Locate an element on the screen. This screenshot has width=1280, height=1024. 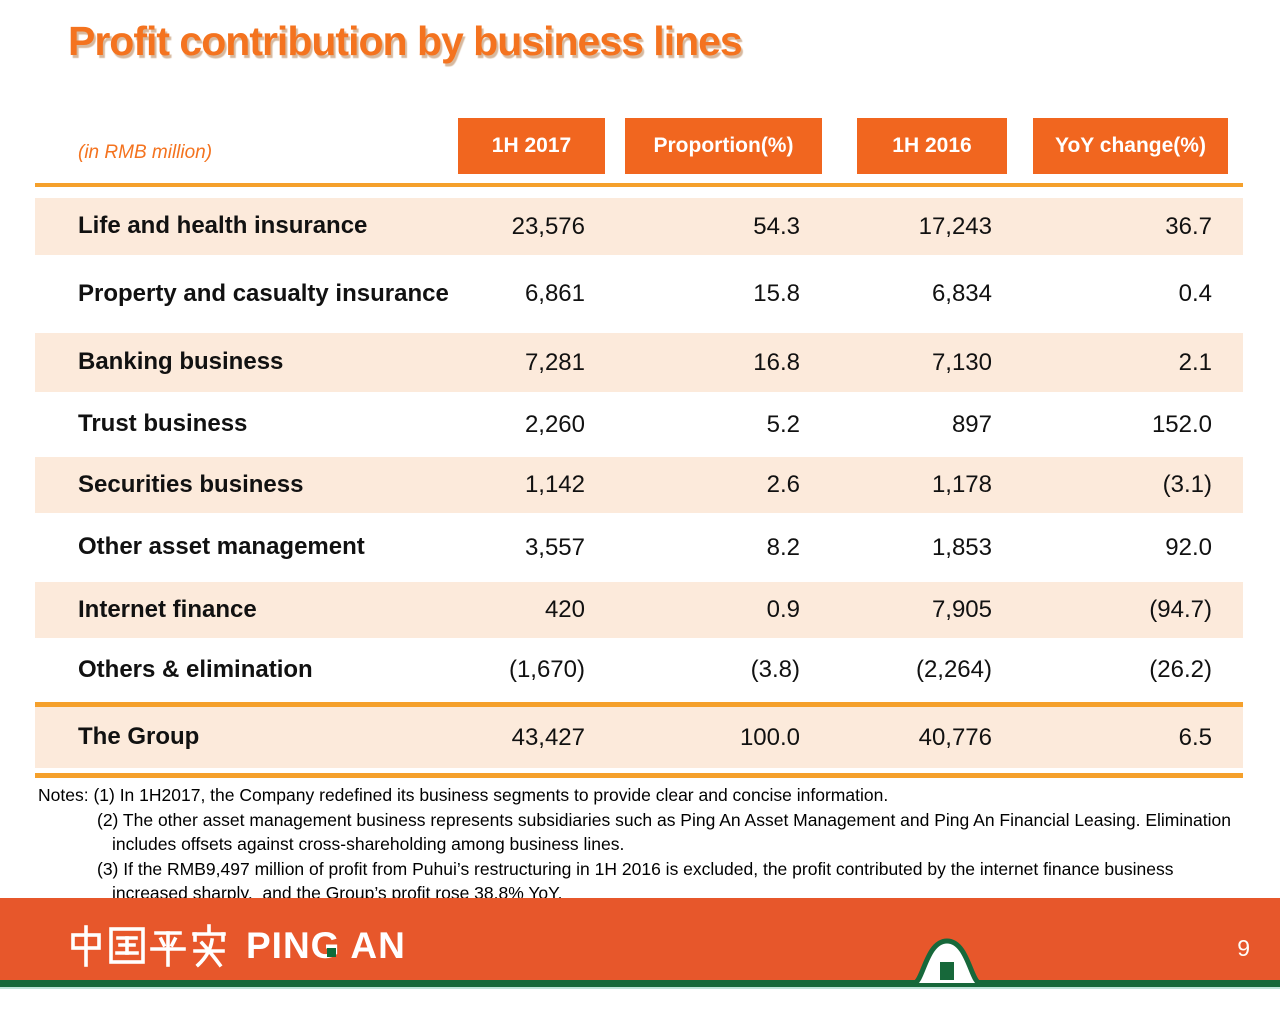
cell-1h2017: 7,281 is located at coordinates (554, 362).